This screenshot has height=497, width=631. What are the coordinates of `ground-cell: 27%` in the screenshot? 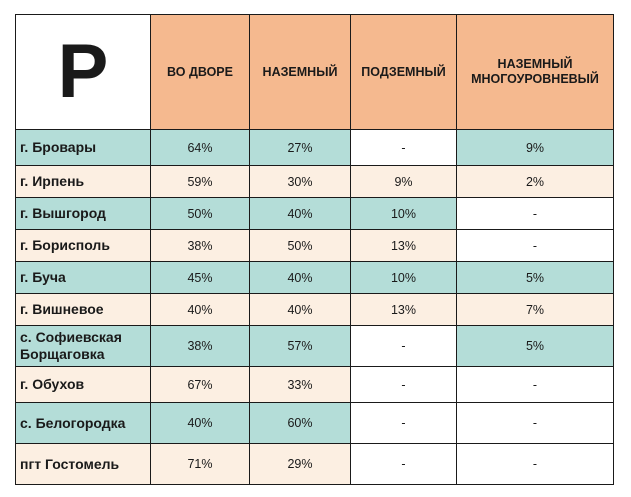 It's located at (300, 147).